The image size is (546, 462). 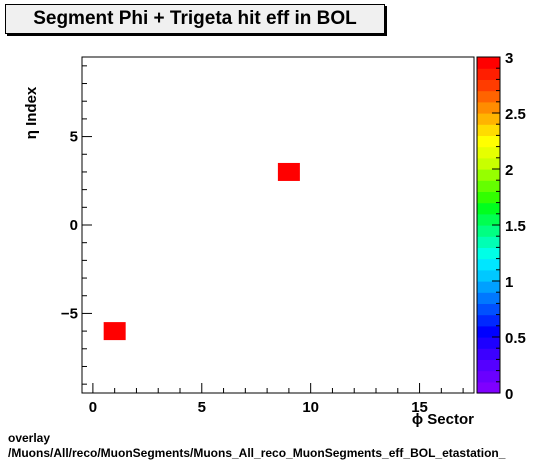 I want to click on y-tick-label: 0, so click(x=74, y=225).